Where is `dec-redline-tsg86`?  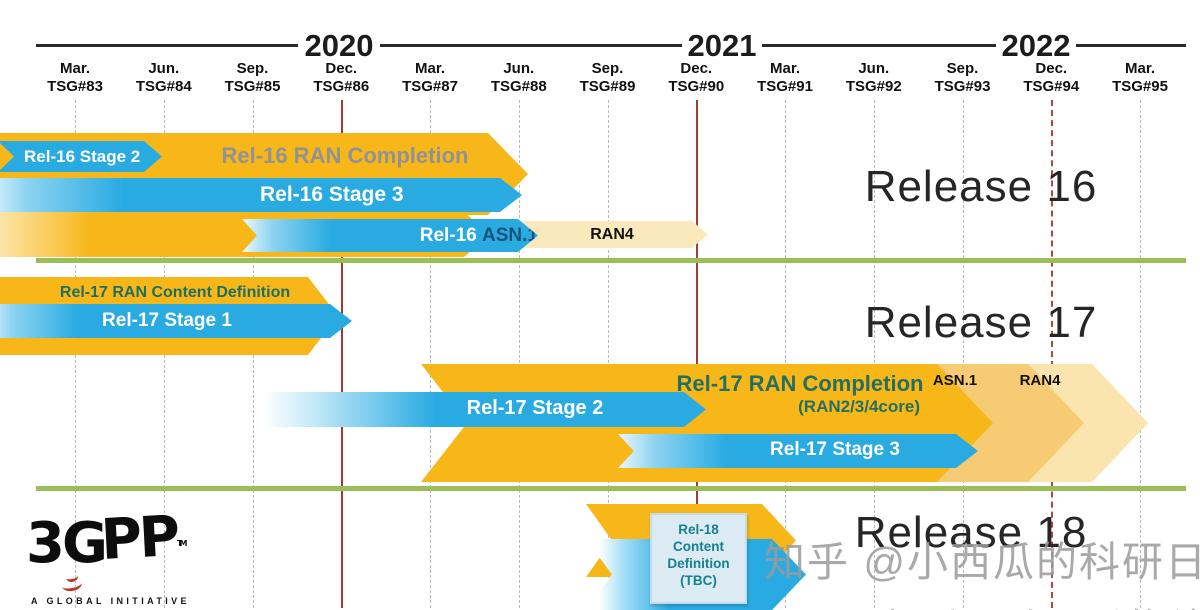
dec-redline-tsg86 is located at coordinates (342, 354).